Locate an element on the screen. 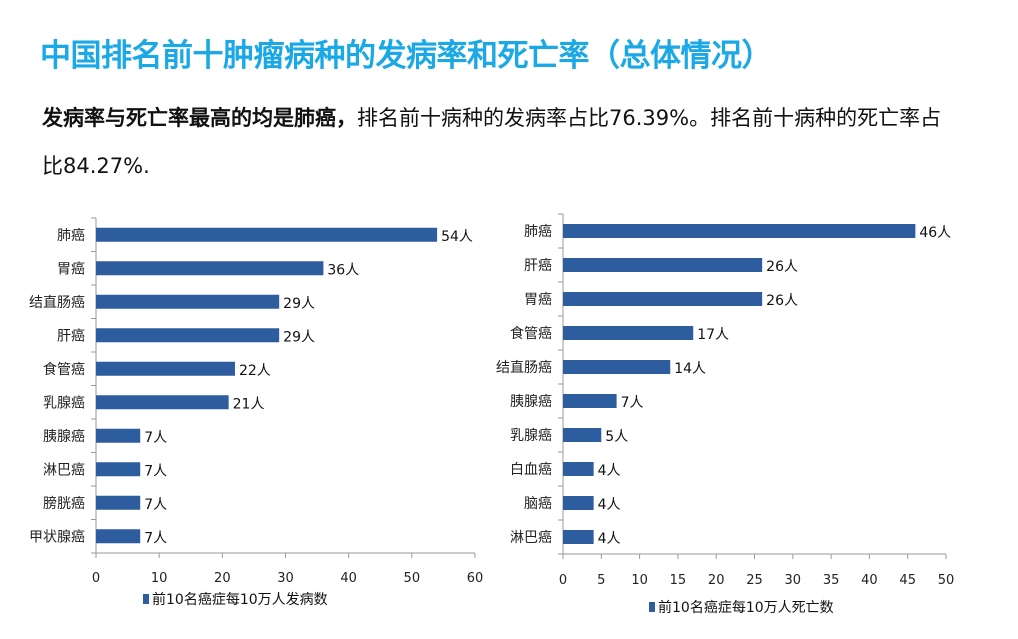  x-tick-label: 5 is located at coordinates (601, 580).